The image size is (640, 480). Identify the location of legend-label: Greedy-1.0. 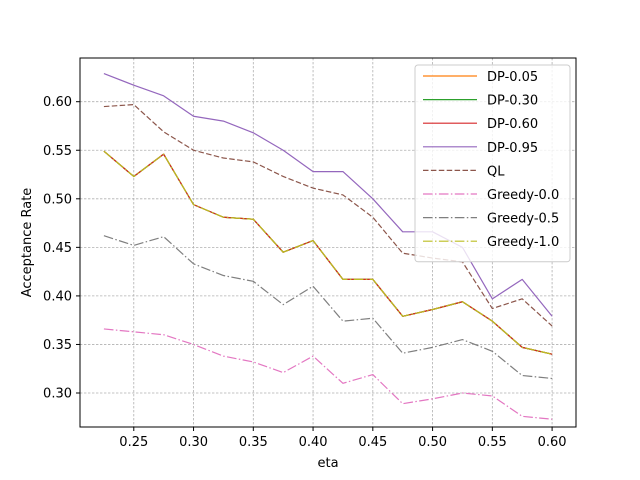
(523, 242).